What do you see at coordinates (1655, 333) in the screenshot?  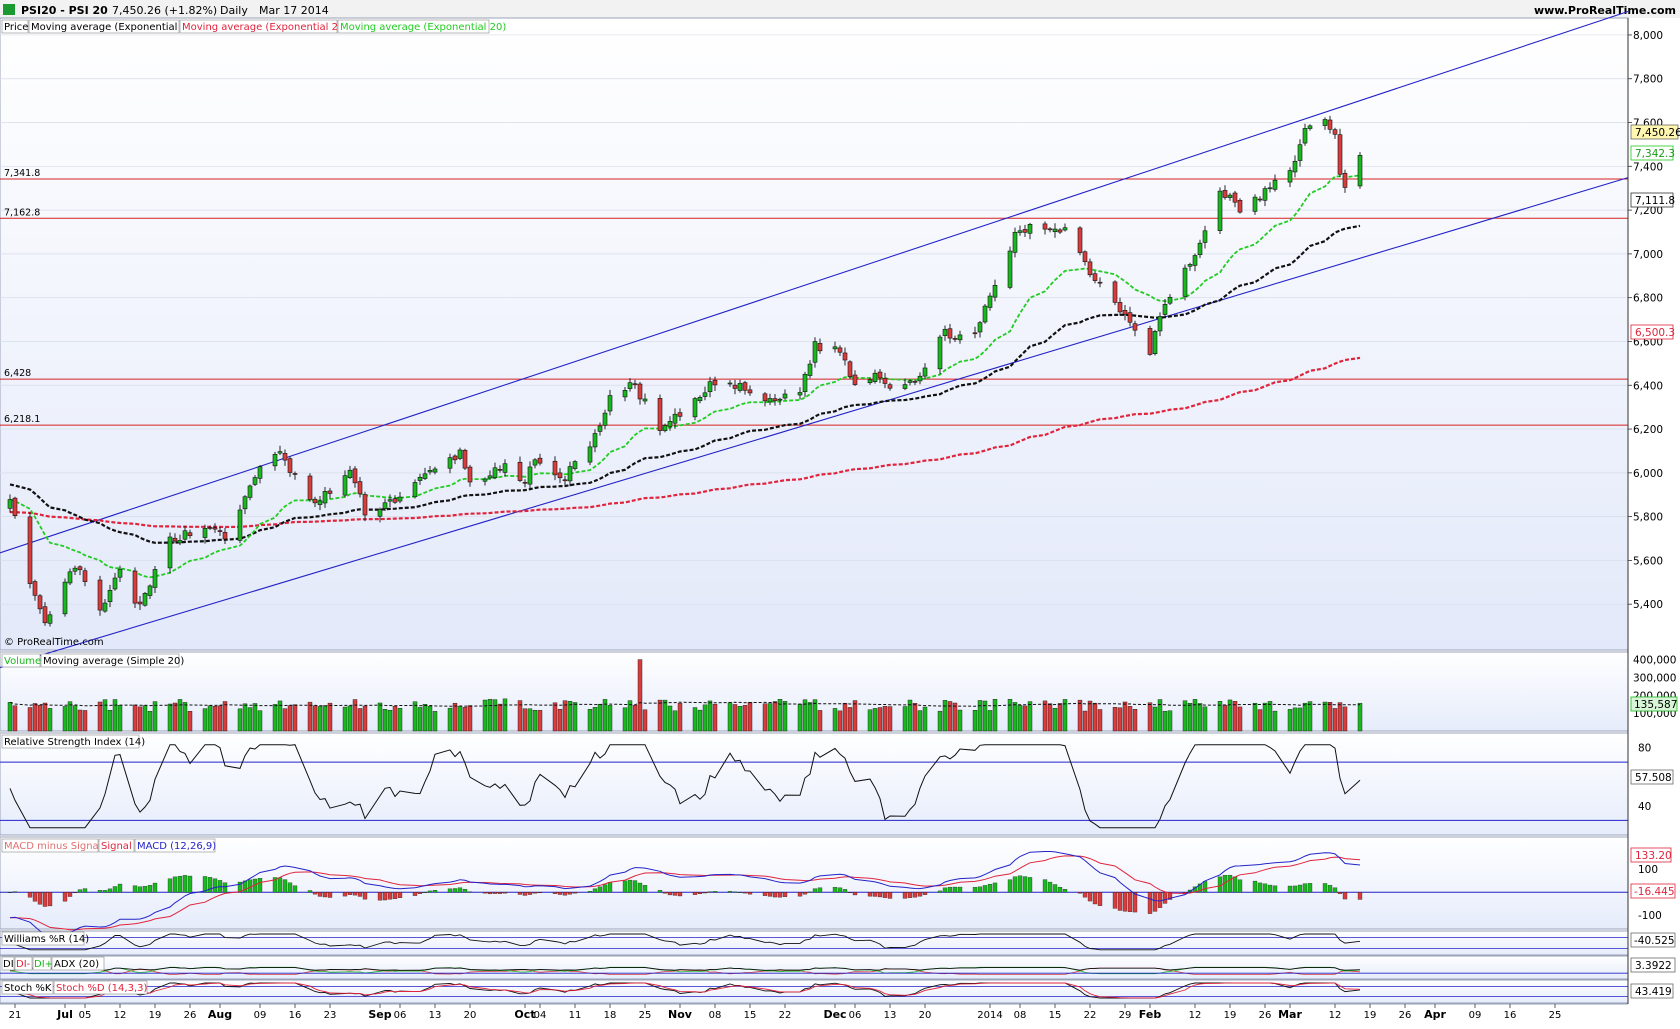 I see `ema200-value-label: 6,500.3` at bounding box center [1655, 333].